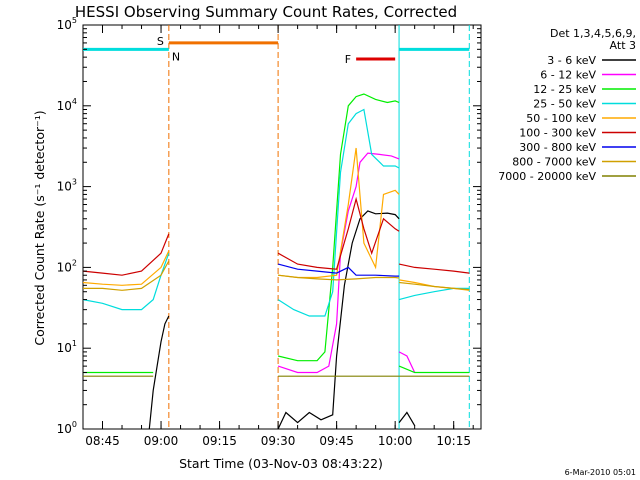 This screenshot has width=640, height=480. Describe the element at coordinates (561, 118) in the screenshot. I see `legend-label-4: 50 - 100 keV` at that location.